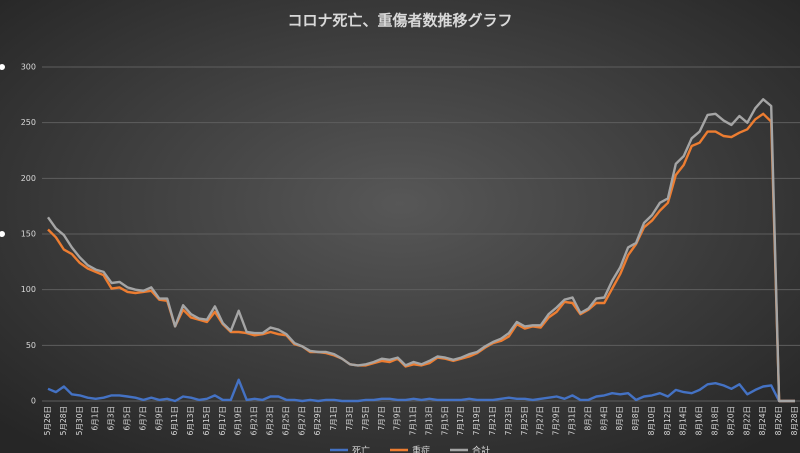  I want to click on x-tick-label: 8月24日, so click(762, 420).